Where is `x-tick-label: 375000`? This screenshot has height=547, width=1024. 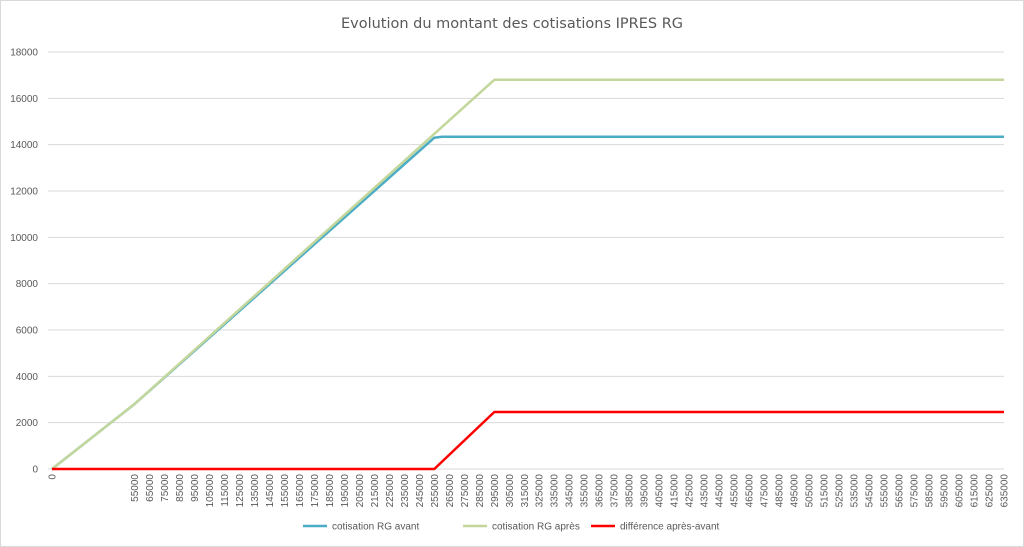
x-tick-label: 375000 is located at coordinates (615, 491).